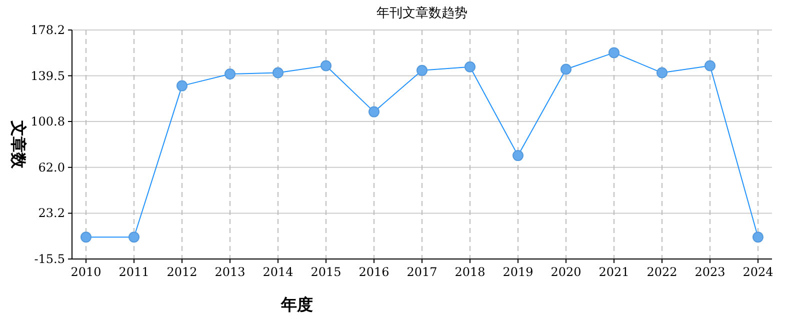  What do you see at coordinates (296, 304) in the screenshot?
I see `x-axis-title: 年度` at bounding box center [296, 304].